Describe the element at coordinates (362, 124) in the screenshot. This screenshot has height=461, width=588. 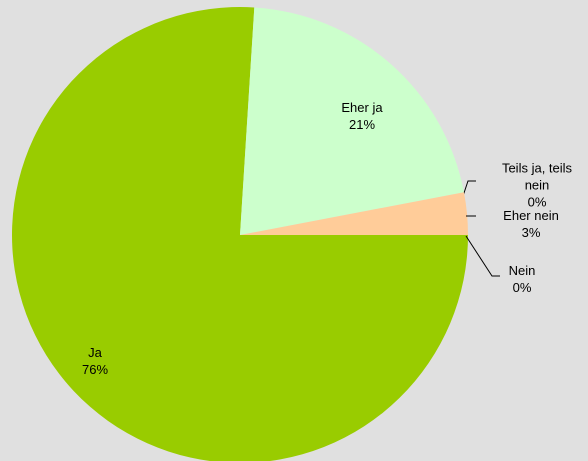
I see `slice-percent: 21%` at that location.